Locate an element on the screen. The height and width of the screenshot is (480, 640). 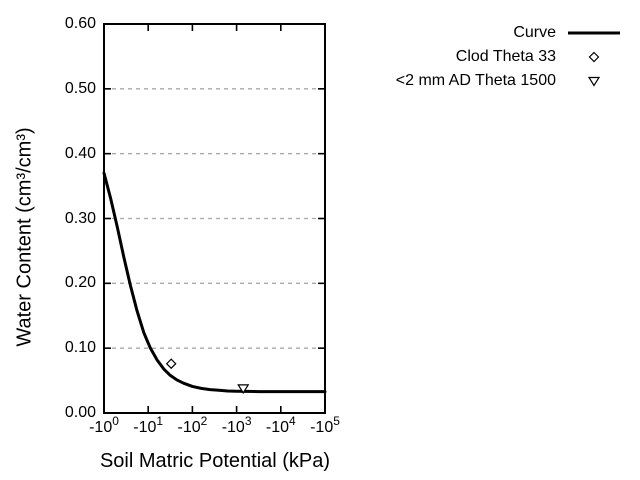
legend-sample-open-diamond is located at coordinates (594, 57).